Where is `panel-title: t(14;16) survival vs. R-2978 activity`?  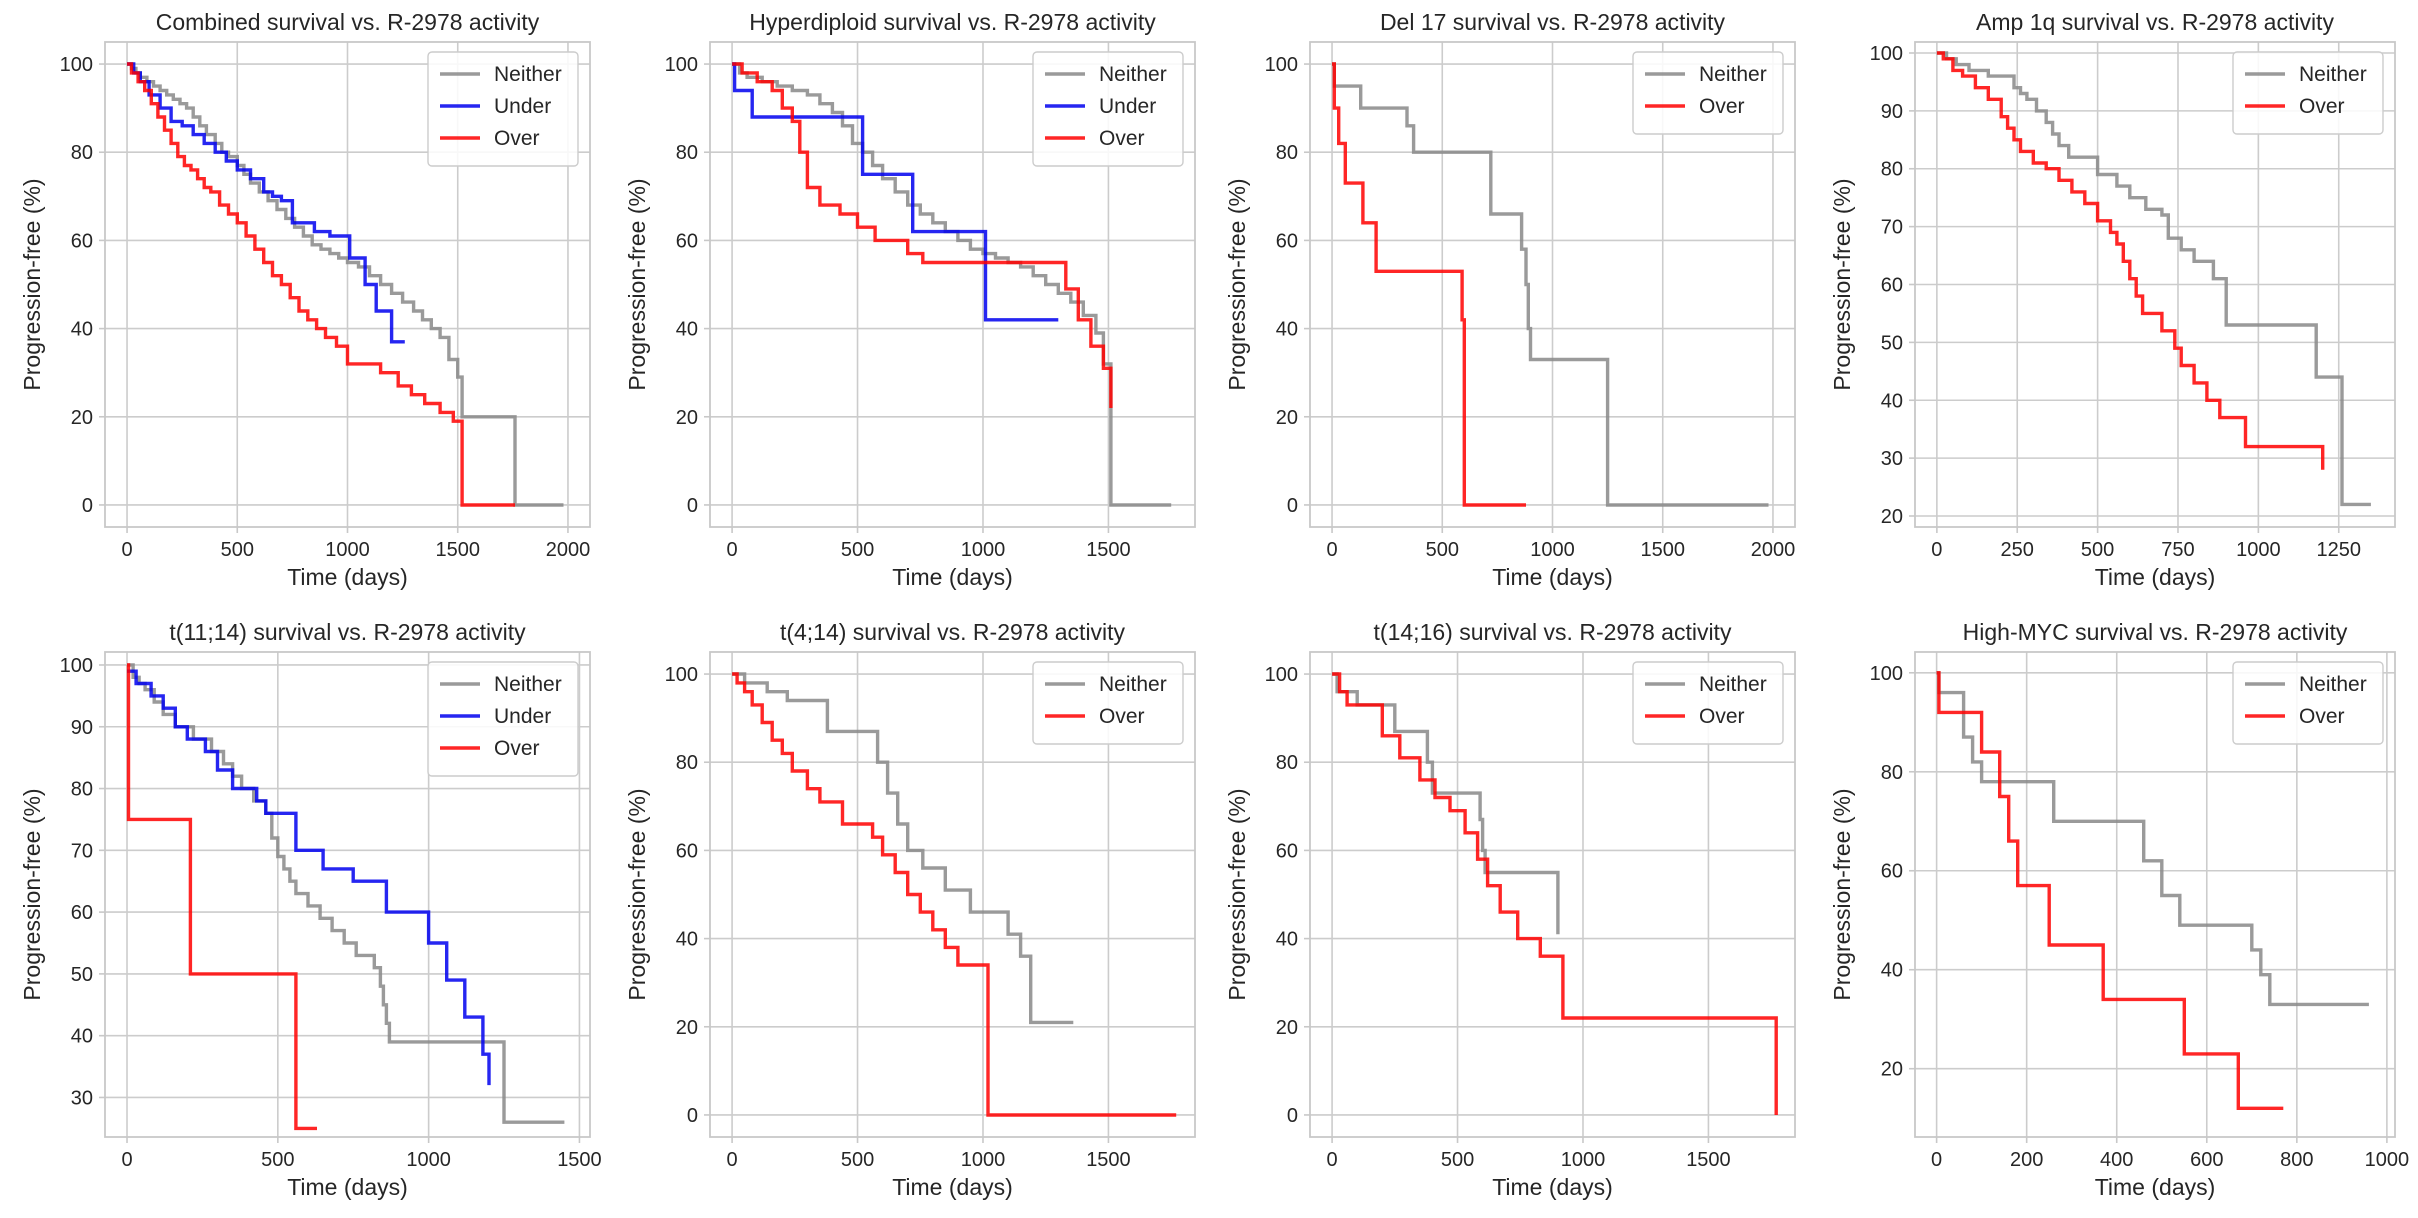 panel-title: t(14;16) survival vs. R-2978 activity is located at coordinates (1553, 632).